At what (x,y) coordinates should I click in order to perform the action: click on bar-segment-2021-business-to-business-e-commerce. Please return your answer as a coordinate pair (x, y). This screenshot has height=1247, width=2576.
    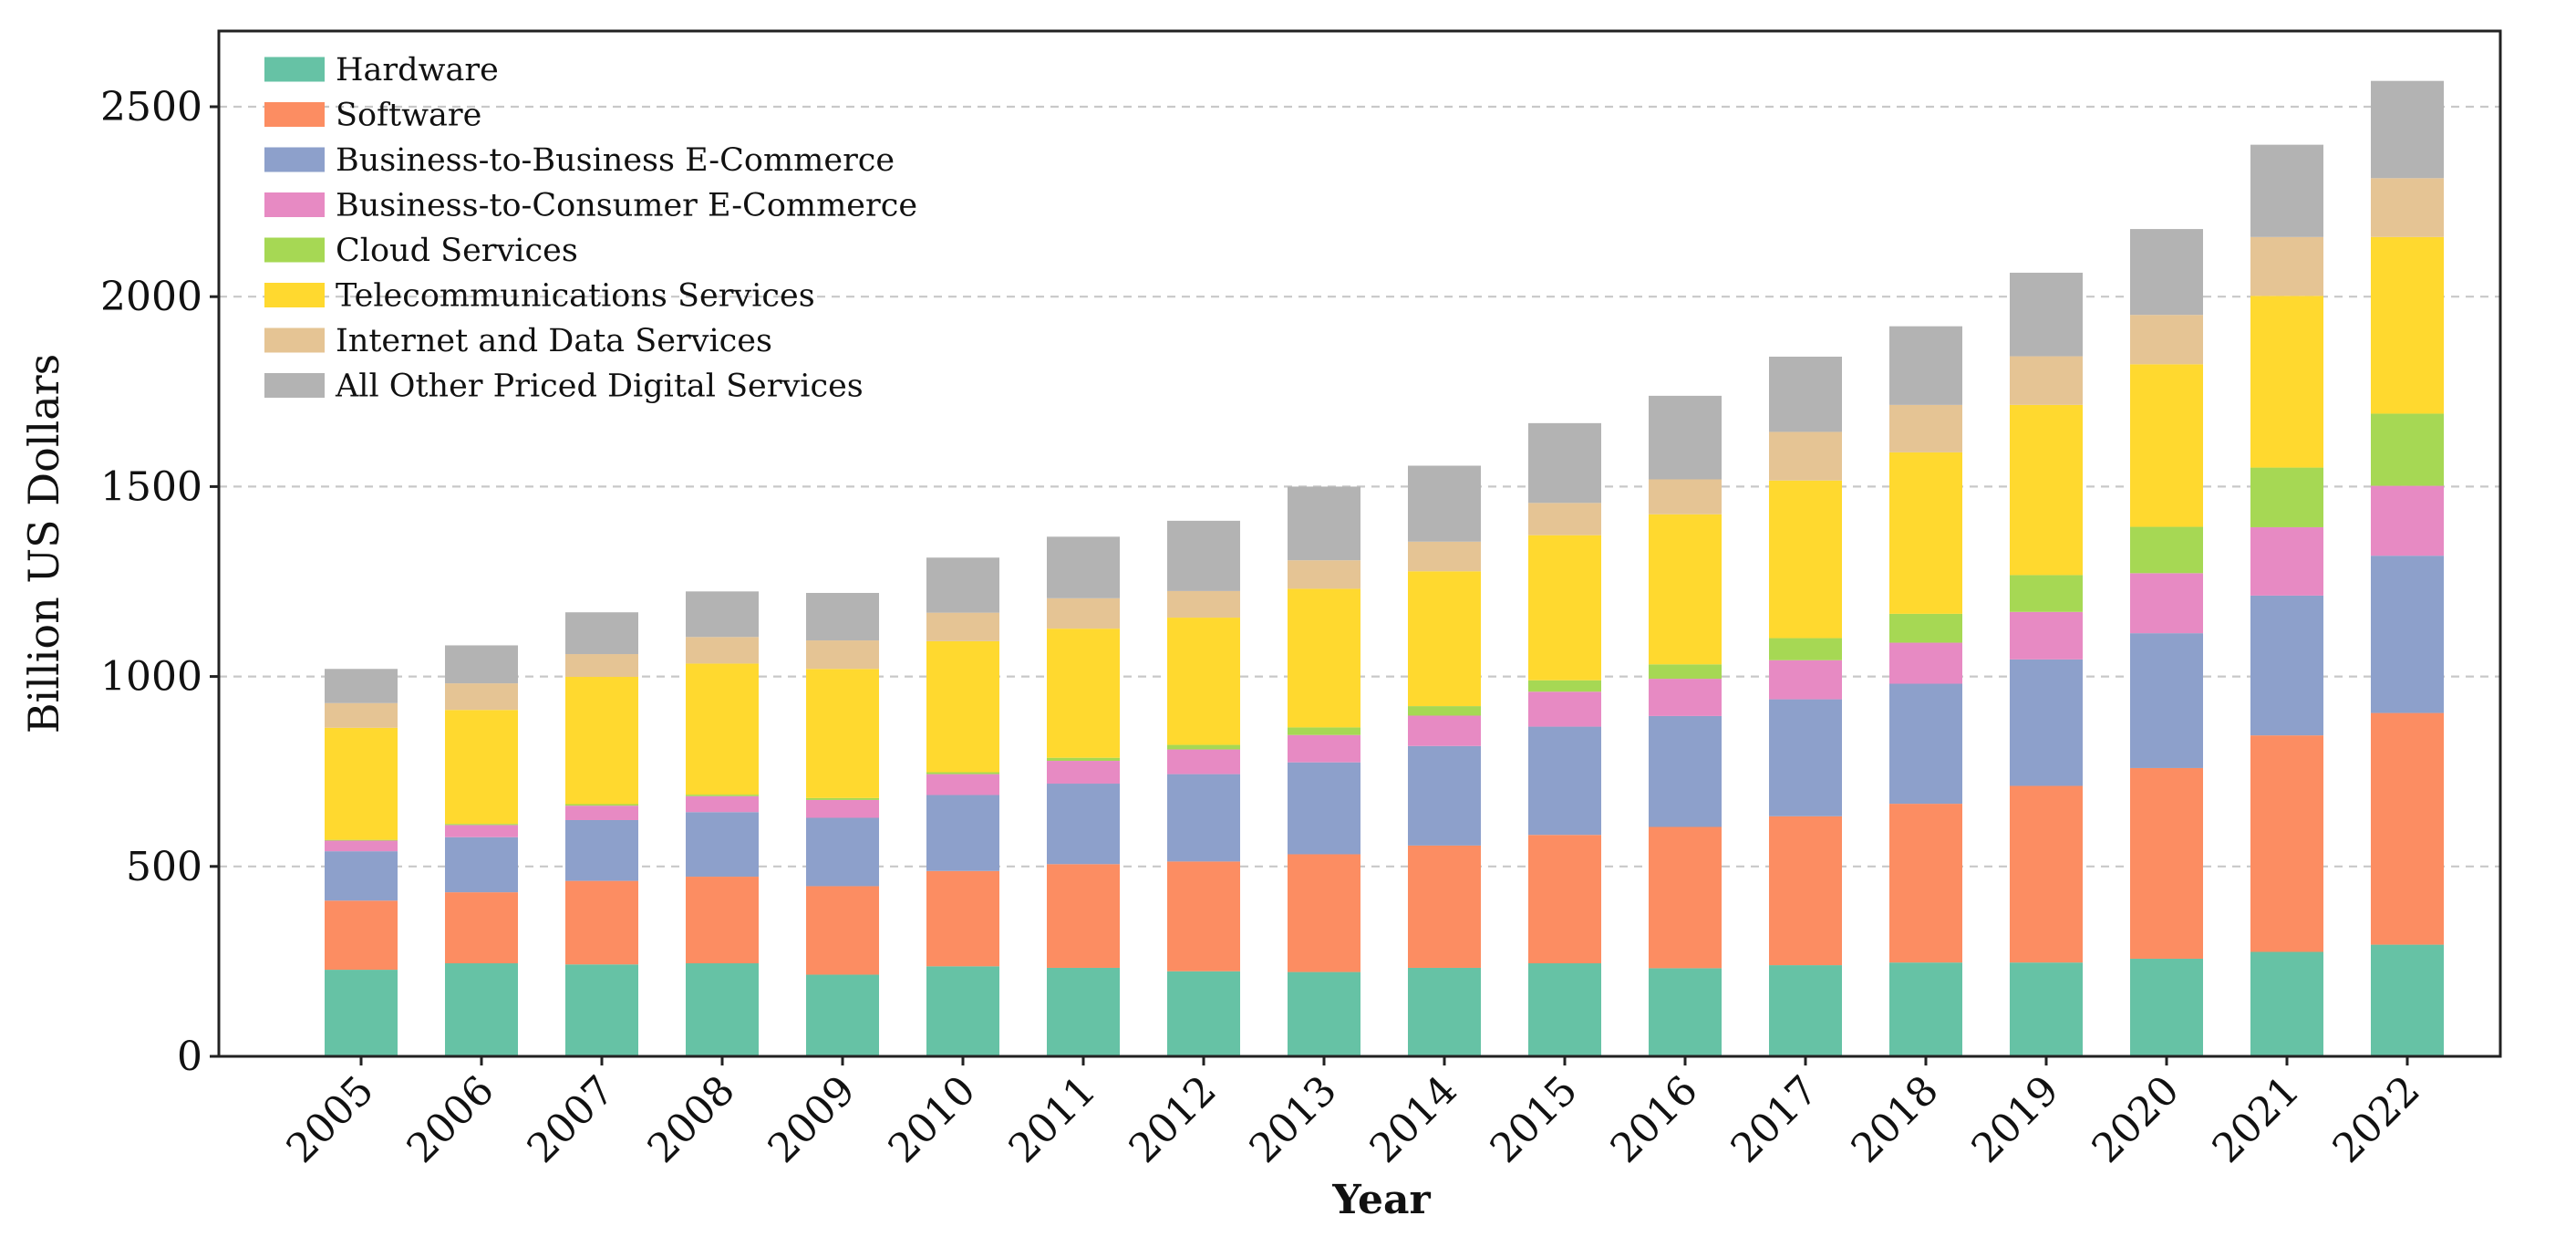
    Looking at the image, I should click on (2286, 665).